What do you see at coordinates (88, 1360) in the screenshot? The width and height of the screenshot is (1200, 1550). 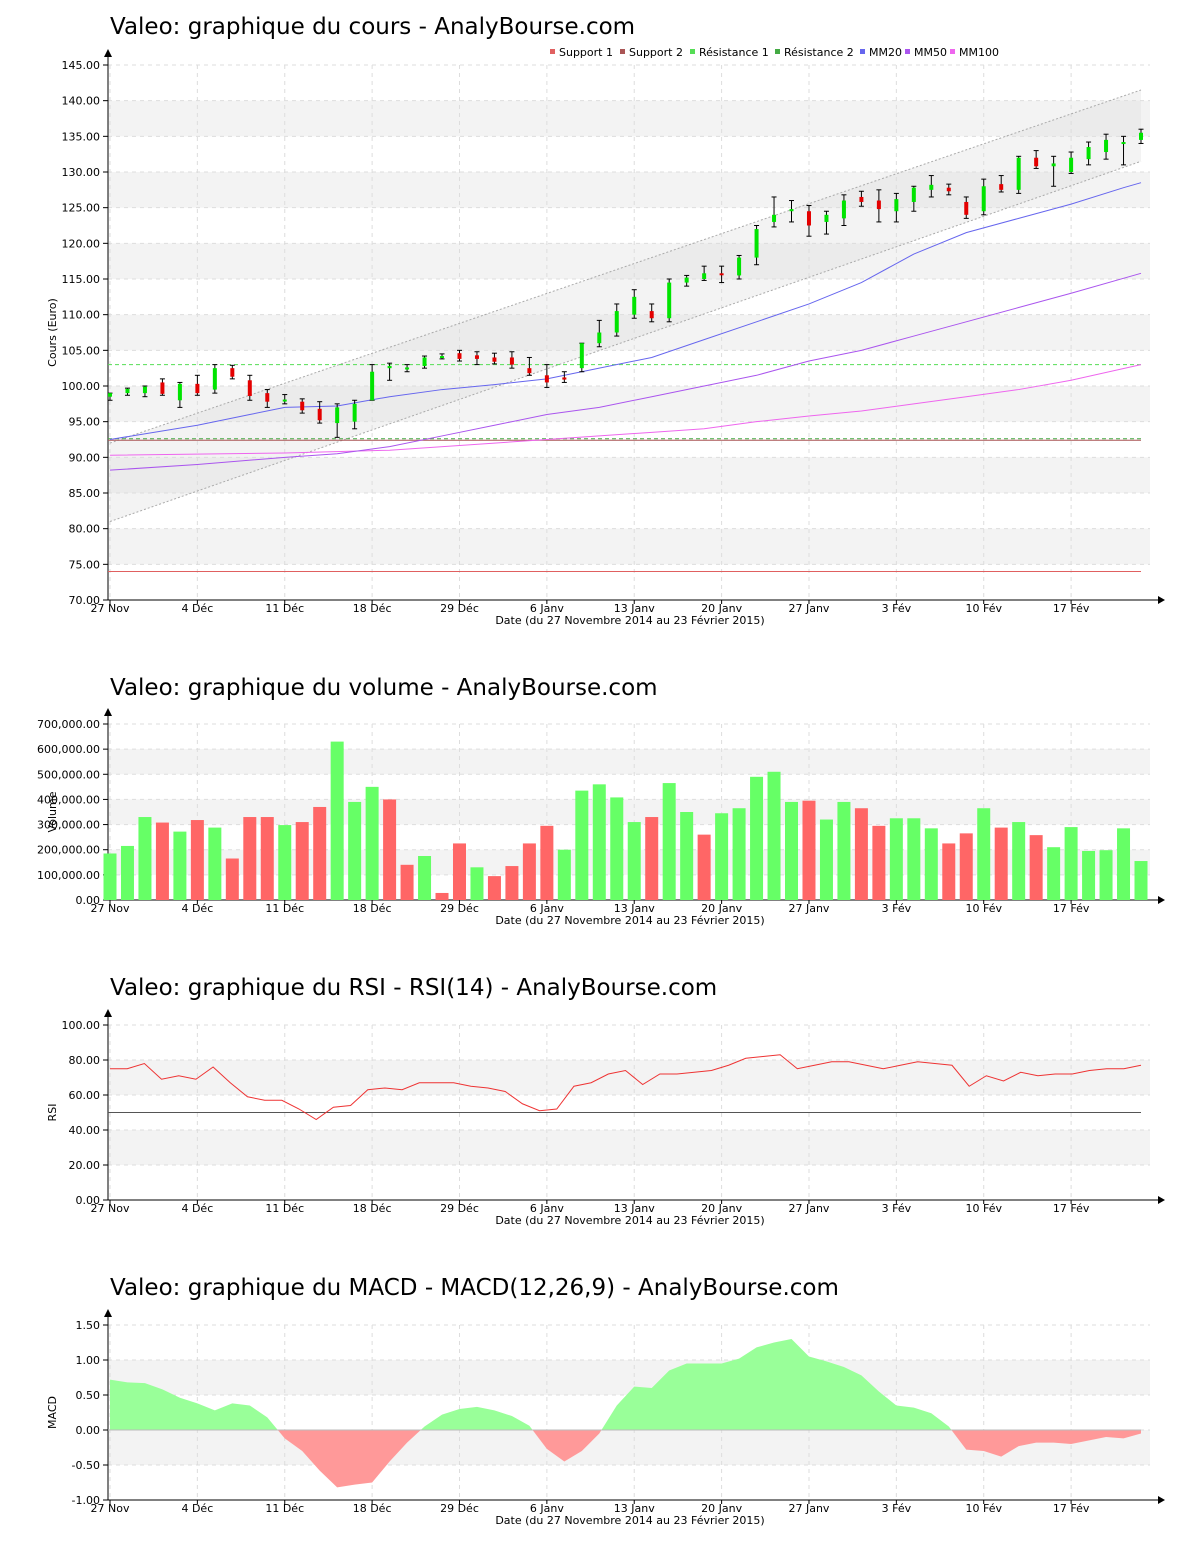 I see `y-tick-label: 1.00` at bounding box center [88, 1360].